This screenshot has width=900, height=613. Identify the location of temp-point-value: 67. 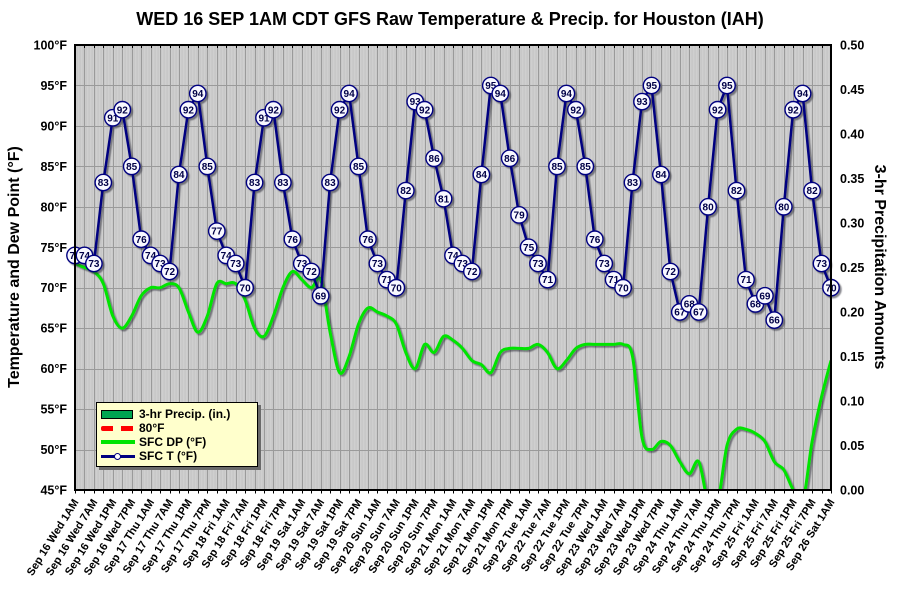
(699, 313).